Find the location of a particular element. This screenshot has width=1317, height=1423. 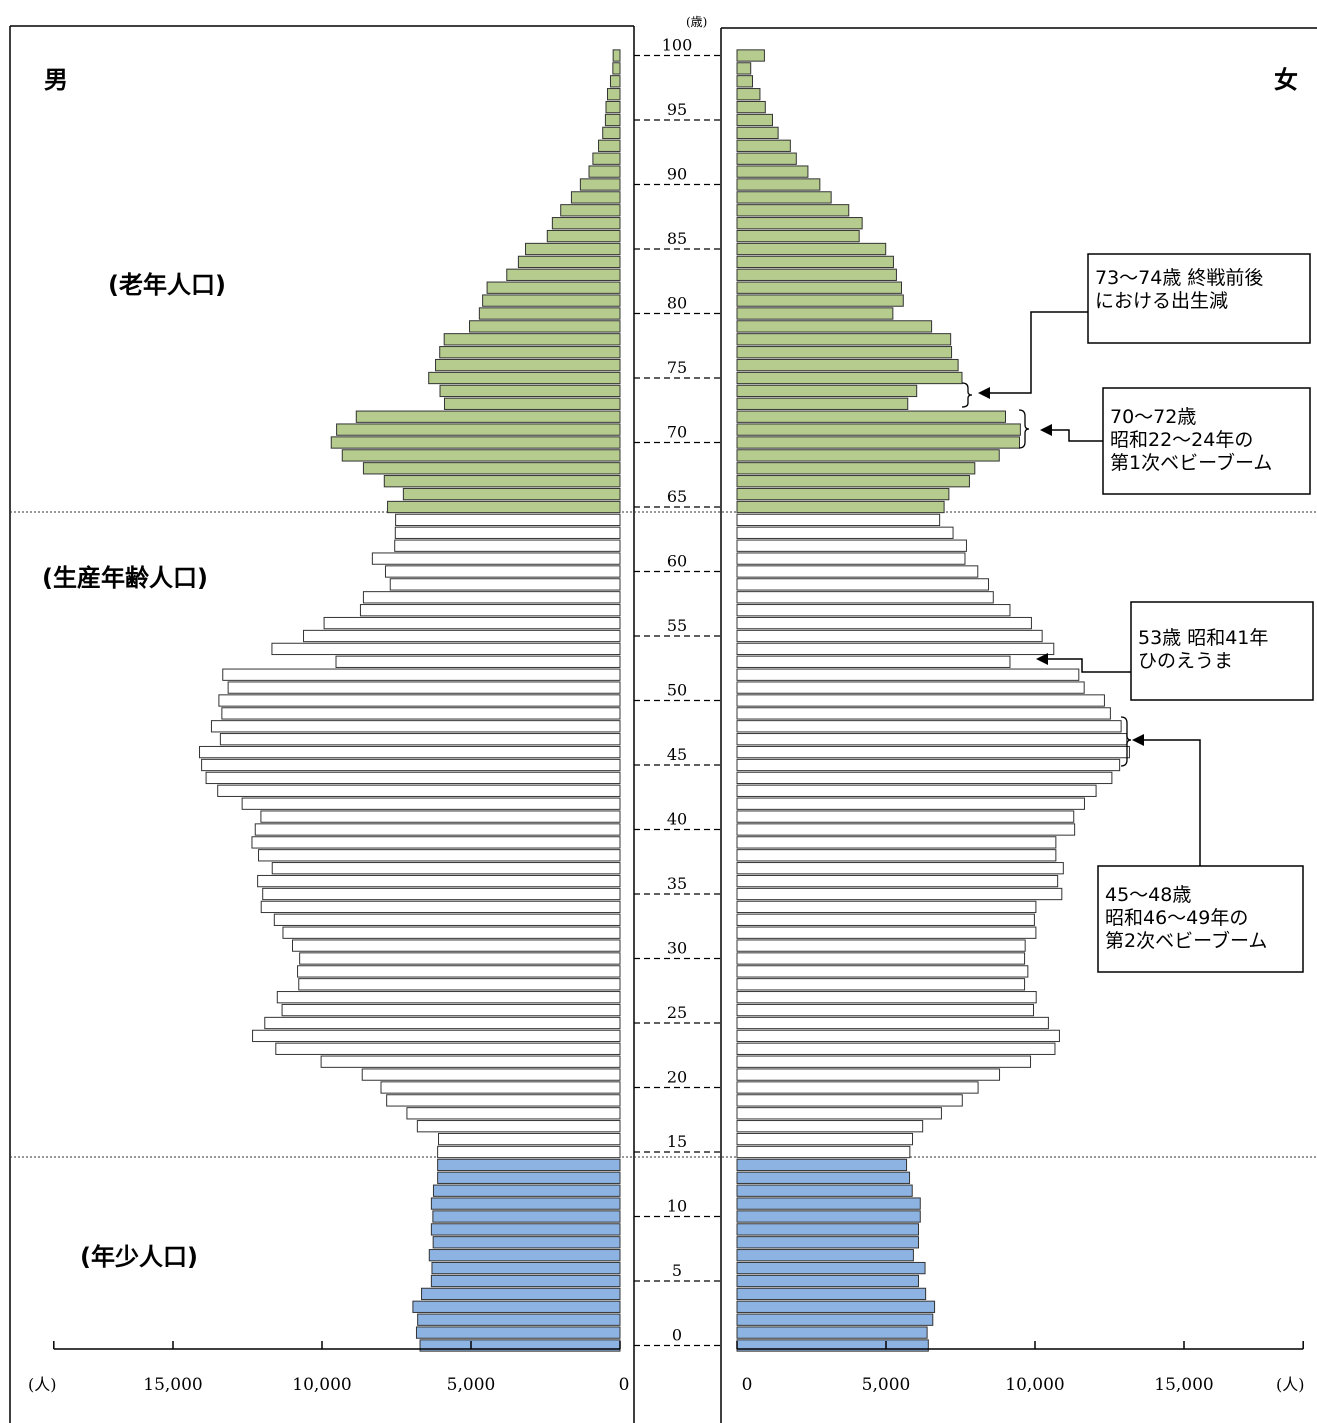

male-x-tick-label: 10,000 is located at coordinates (321, 1385).